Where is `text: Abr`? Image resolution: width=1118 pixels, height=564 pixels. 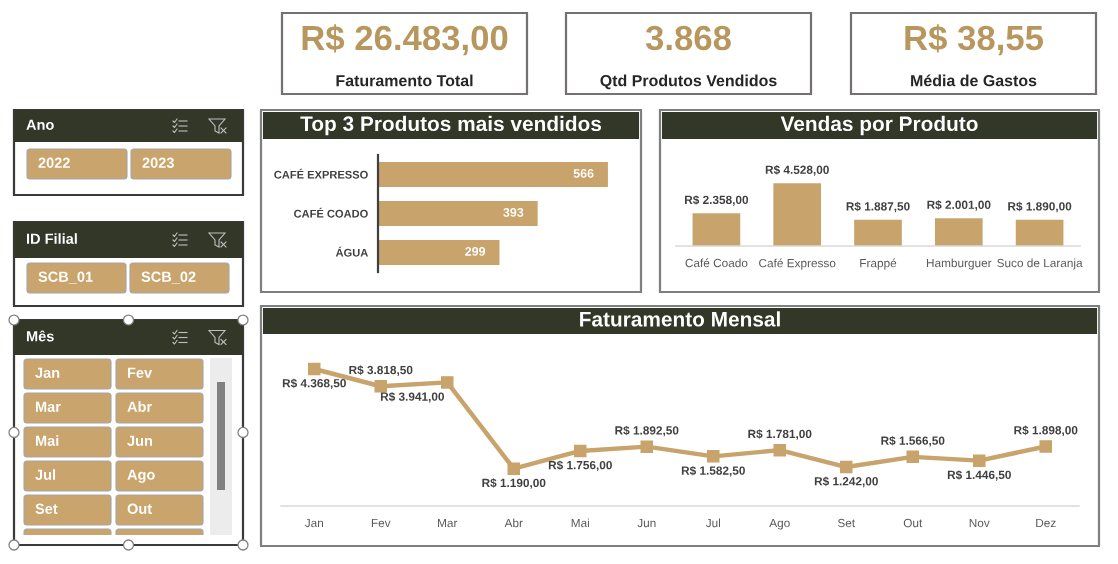 text: Abr is located at coordinates (139, 406).